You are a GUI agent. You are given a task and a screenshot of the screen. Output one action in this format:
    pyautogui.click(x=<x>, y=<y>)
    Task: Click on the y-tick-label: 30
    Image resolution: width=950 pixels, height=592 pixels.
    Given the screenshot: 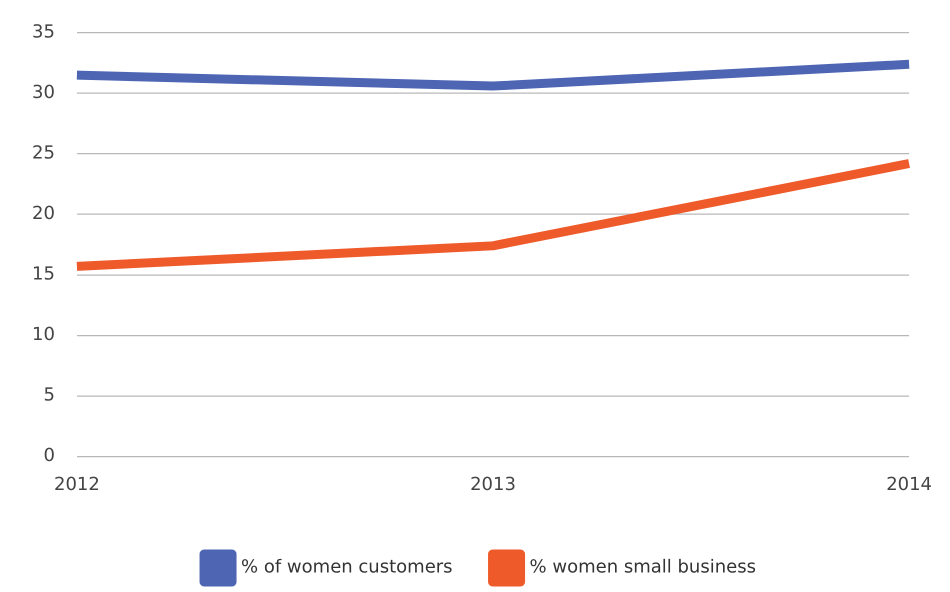 What is the action you would take?
    pyautogui.click(x=43, y=92)
    